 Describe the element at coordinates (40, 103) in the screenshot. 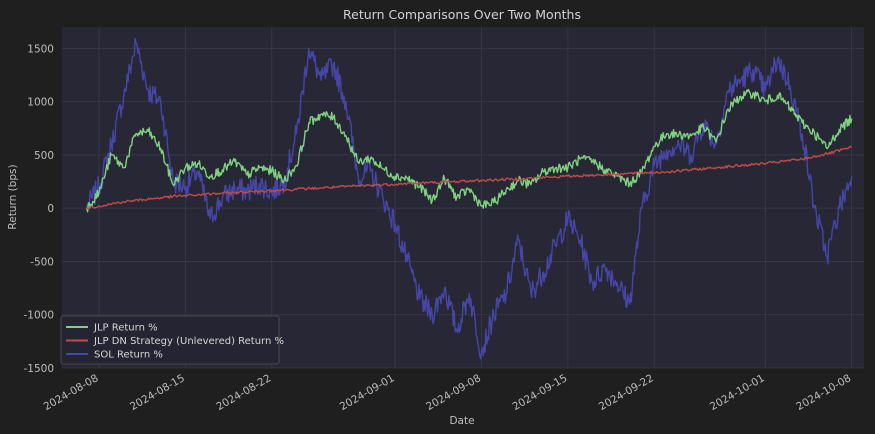

I see `y-tick-label: 1000` at that location.